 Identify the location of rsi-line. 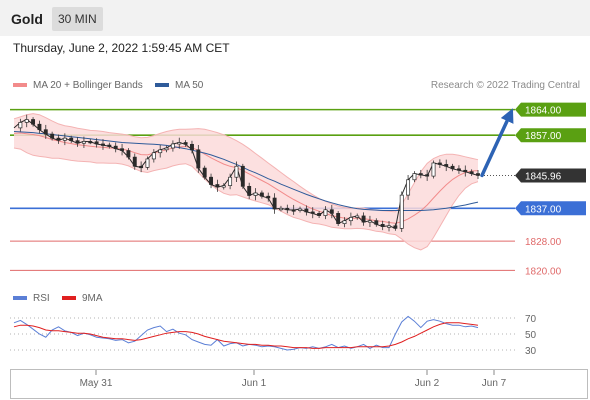
(246, 333).